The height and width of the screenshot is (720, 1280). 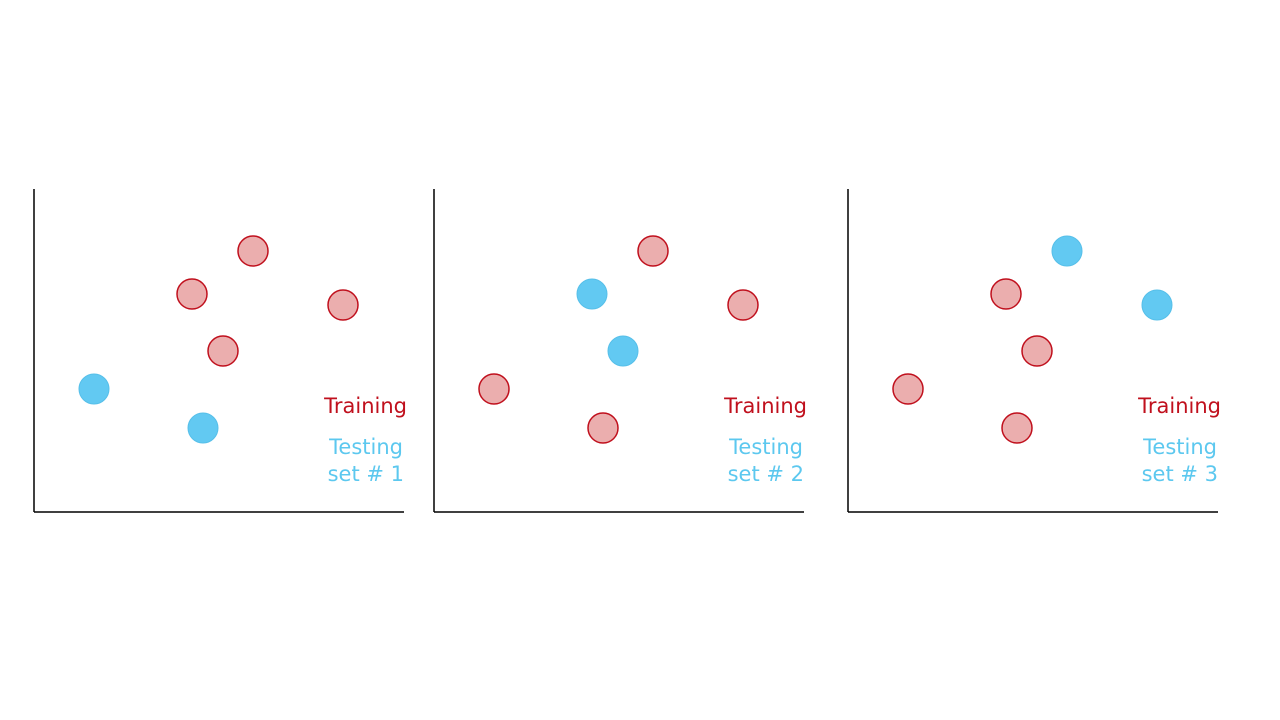 I want to click on panel-3: Training Testing set # 3, so click(x=1034, y=351).